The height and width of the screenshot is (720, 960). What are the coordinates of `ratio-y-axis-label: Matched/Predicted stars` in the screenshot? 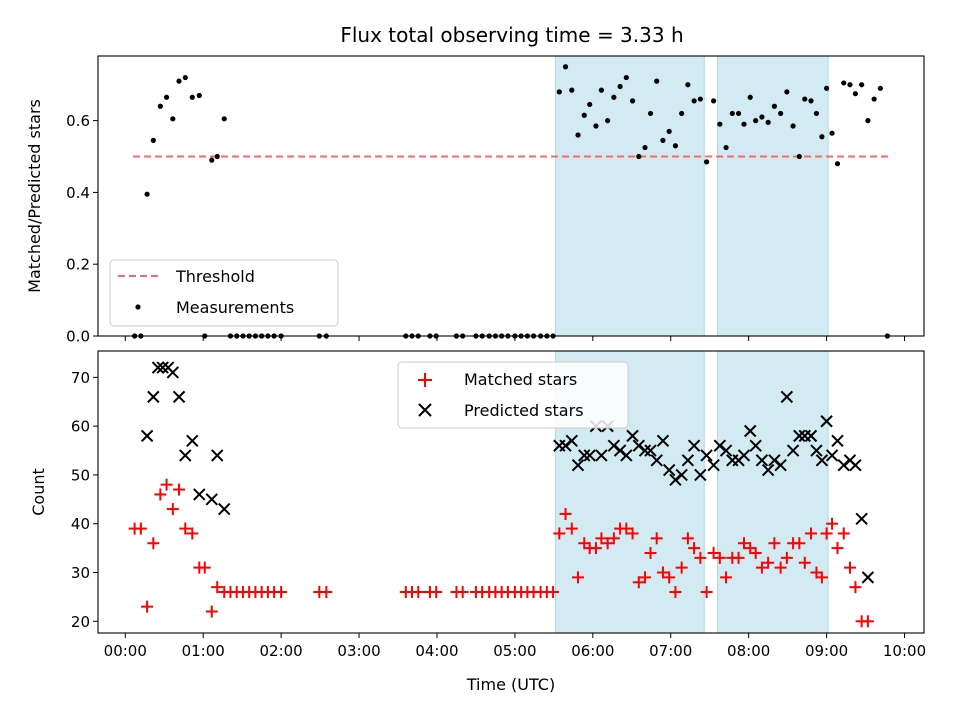 It's located at (34, 196).